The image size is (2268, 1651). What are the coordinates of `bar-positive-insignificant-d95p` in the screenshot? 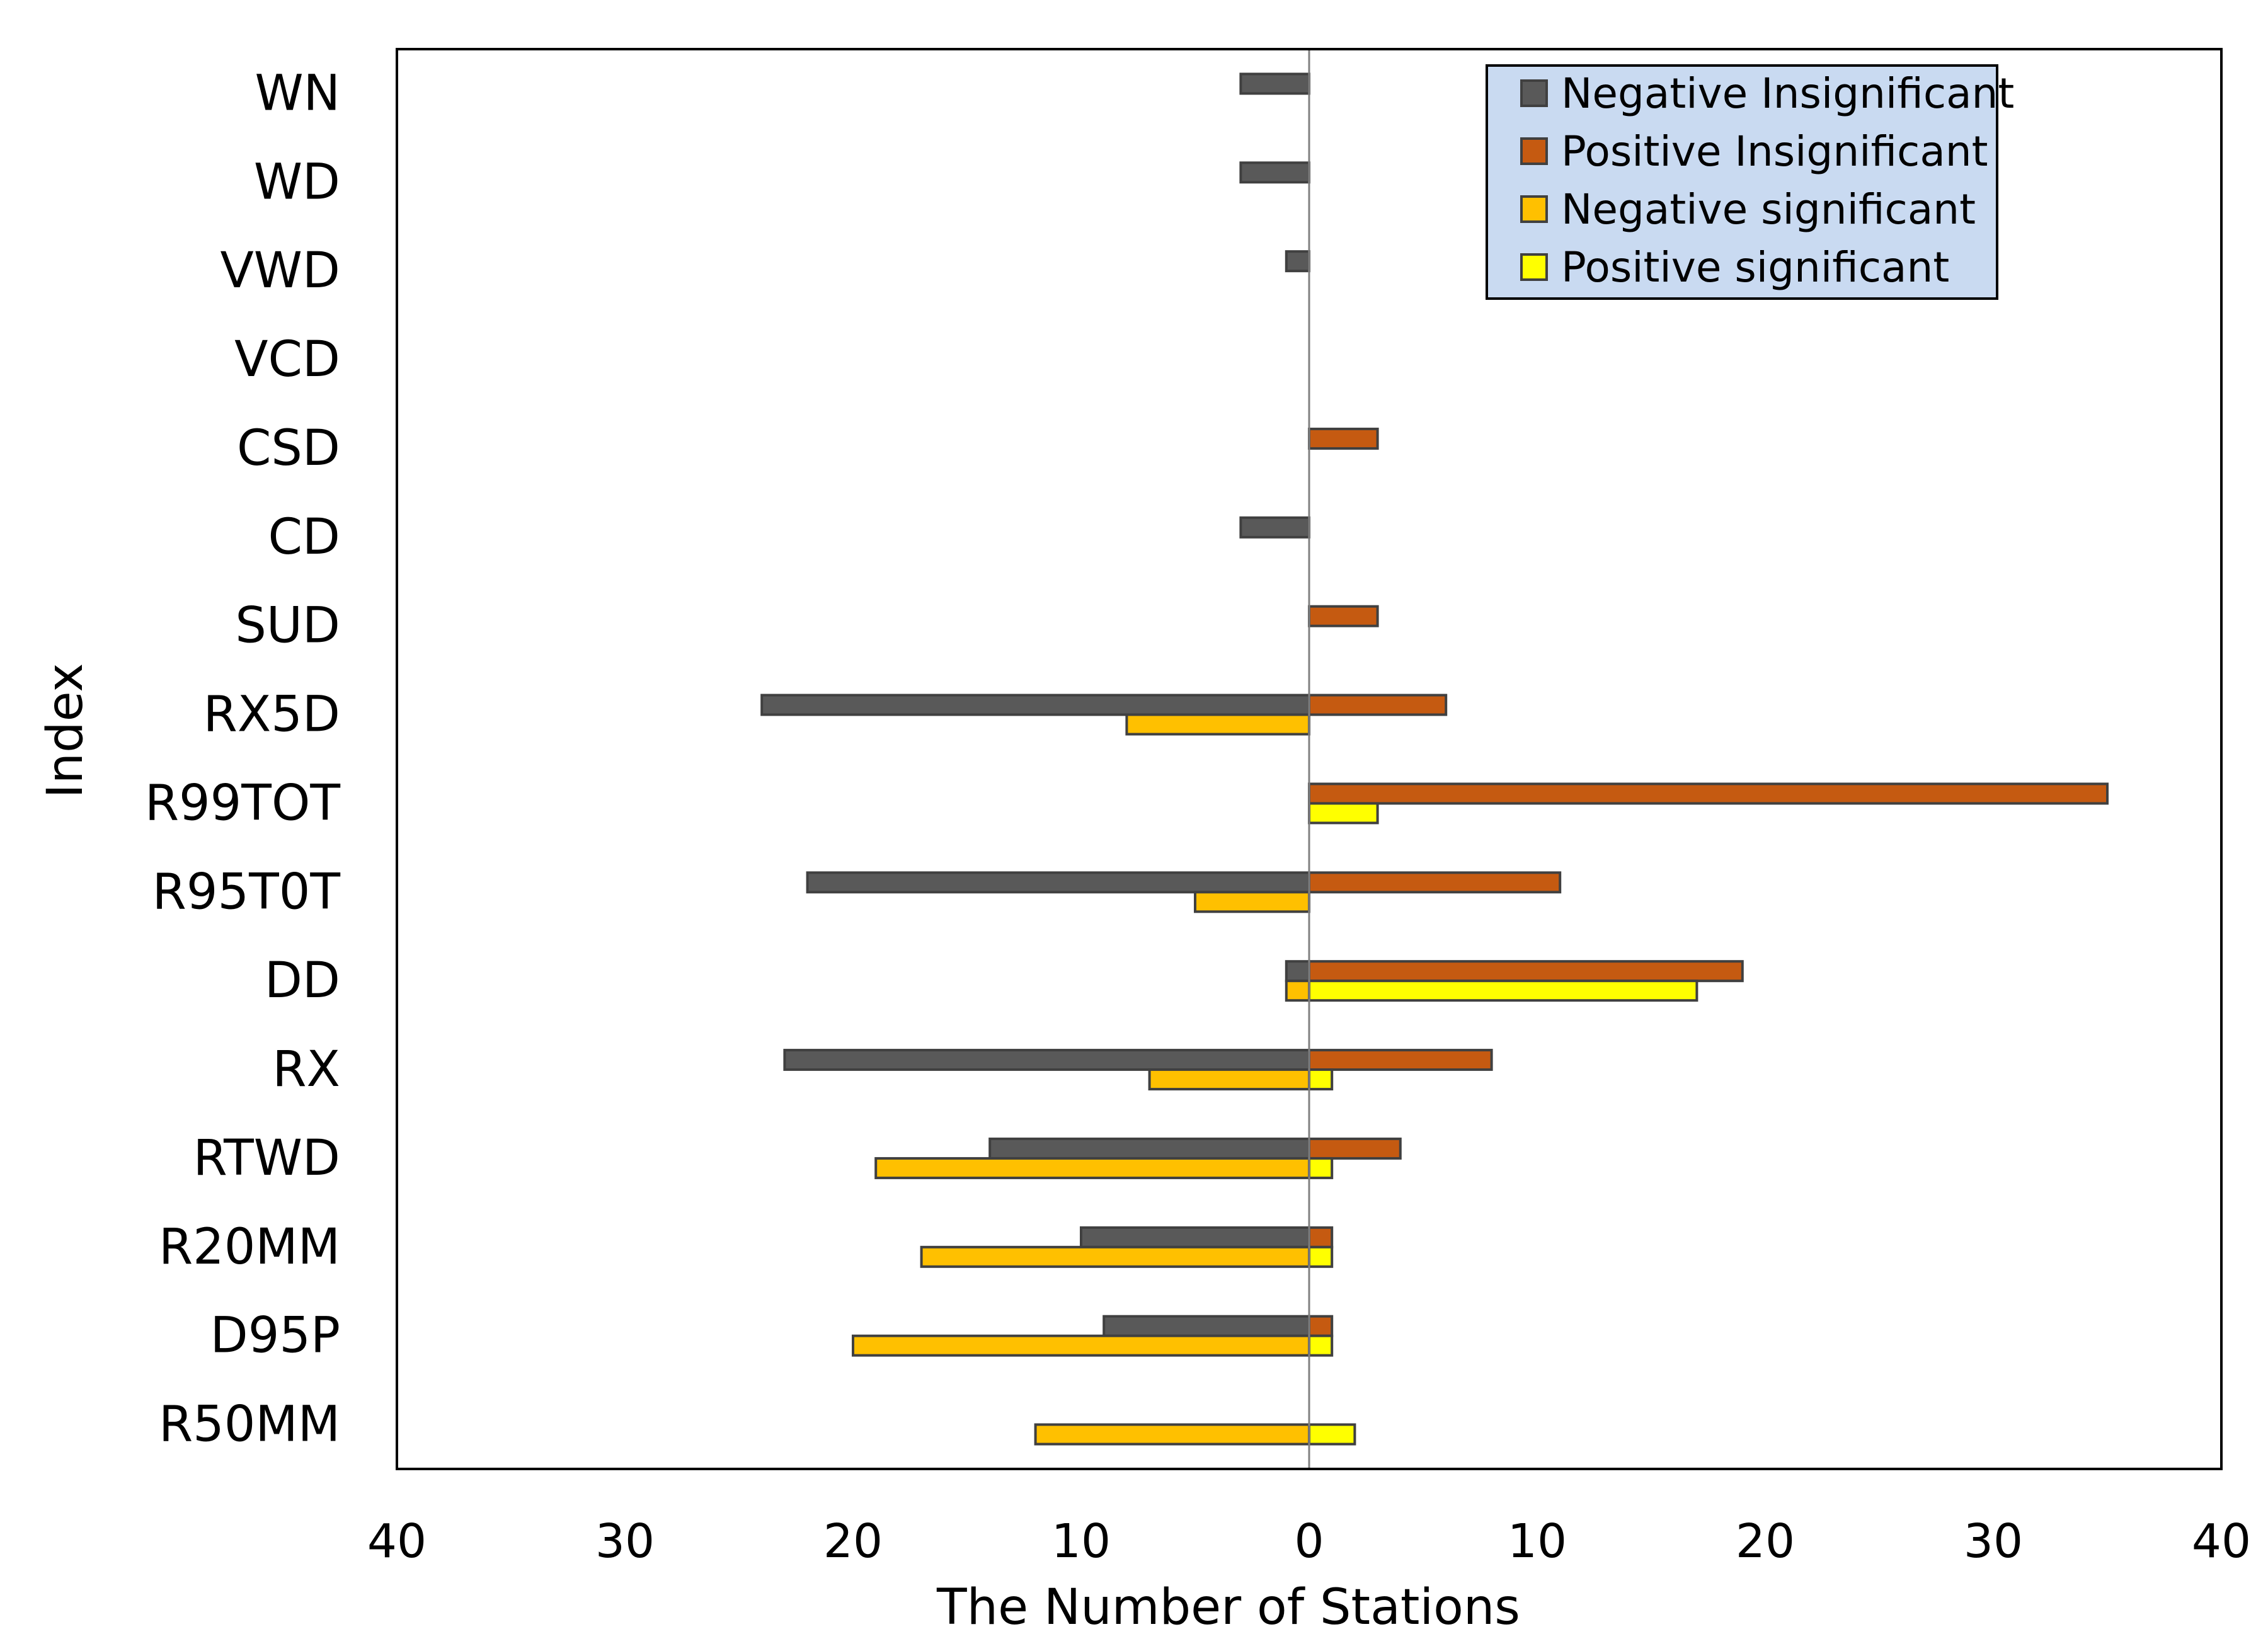 It's located at (1321, 1326).